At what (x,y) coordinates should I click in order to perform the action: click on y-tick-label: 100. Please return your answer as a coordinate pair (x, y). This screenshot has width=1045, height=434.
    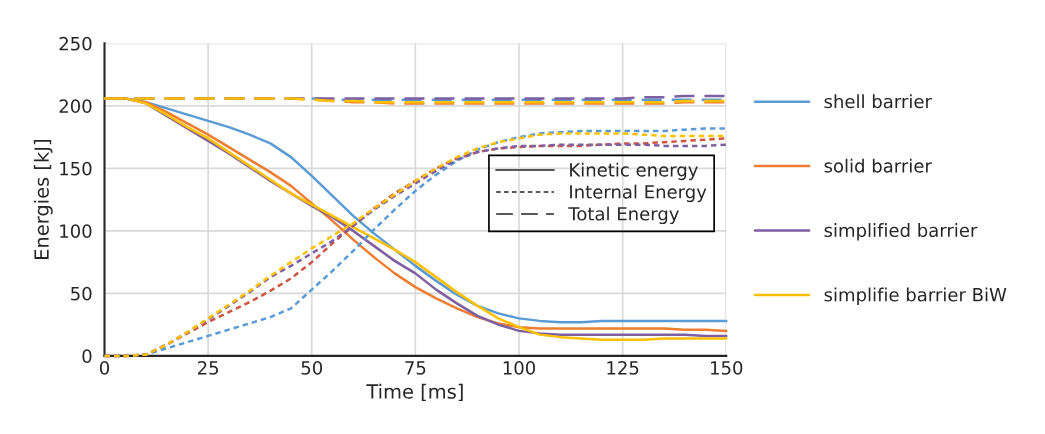
    Looking at the image, I should click on (76, 231).